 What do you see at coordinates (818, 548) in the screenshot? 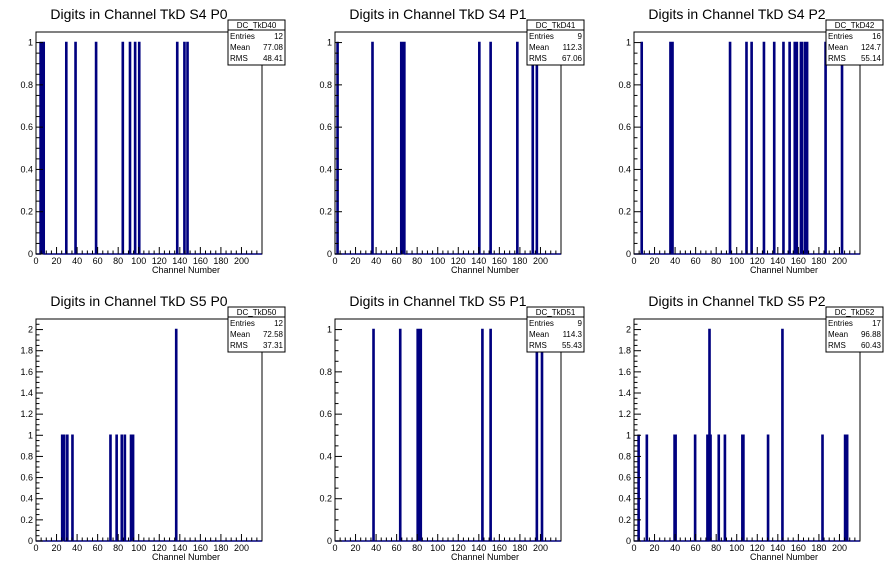
I see `x-tick-label: 180` at bounding box center [818, 548].